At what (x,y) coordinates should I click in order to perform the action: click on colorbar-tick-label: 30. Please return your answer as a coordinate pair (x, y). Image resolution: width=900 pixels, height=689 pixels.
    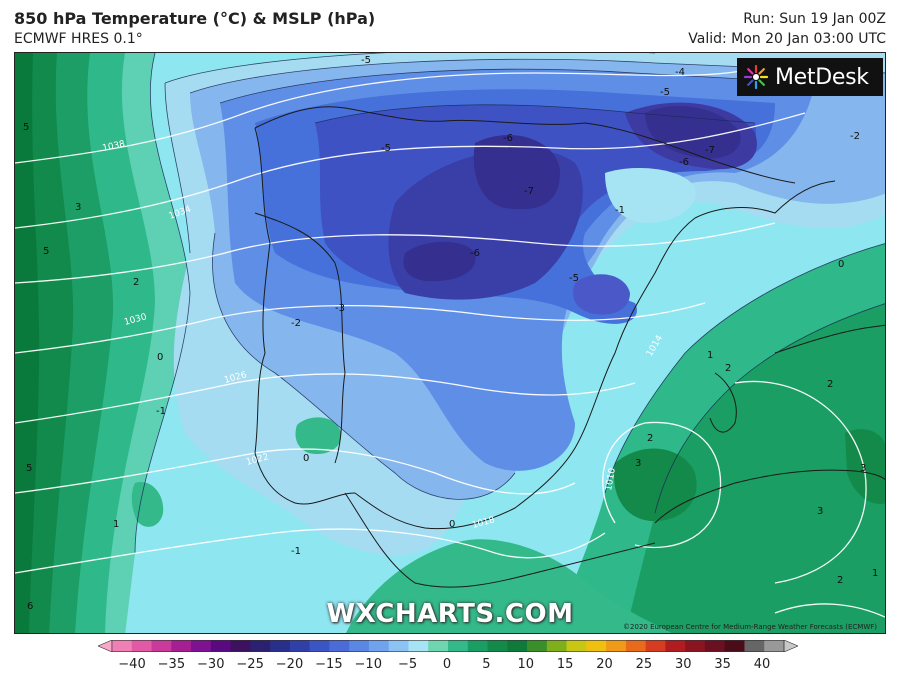
    Looking at the image, I should click on (683, 664).